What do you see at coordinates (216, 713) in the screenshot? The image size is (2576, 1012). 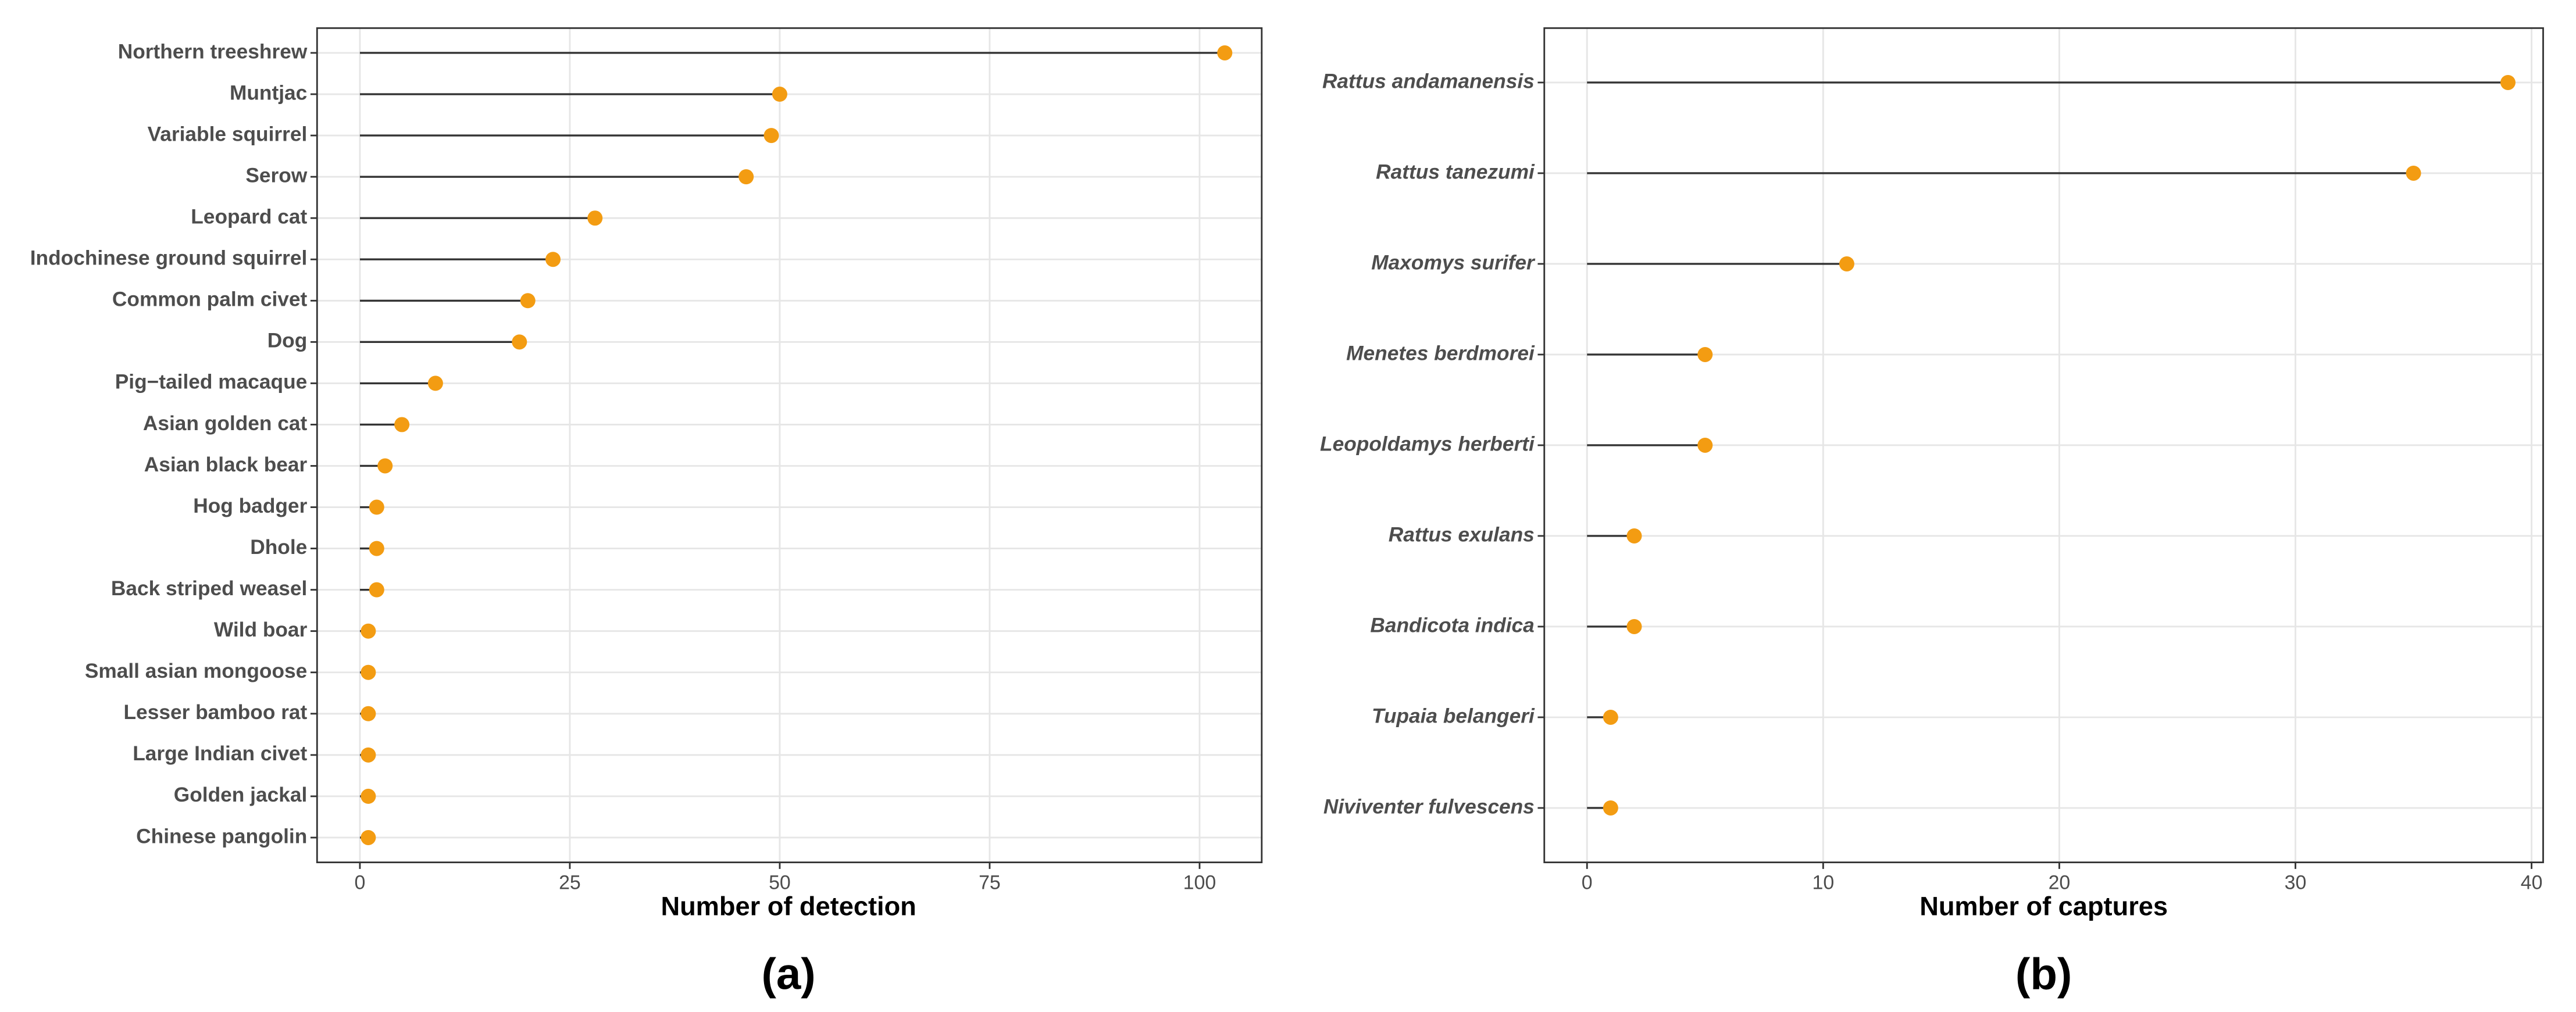 I see `y-tick-label: Lesser bamboo rat` at bounding box center [216, 713].